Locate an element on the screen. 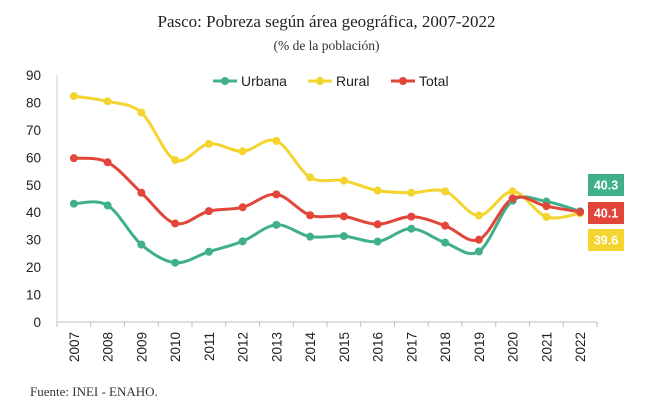  end-value-label-urbana: 40.3 is located at coordinates (606, 186).